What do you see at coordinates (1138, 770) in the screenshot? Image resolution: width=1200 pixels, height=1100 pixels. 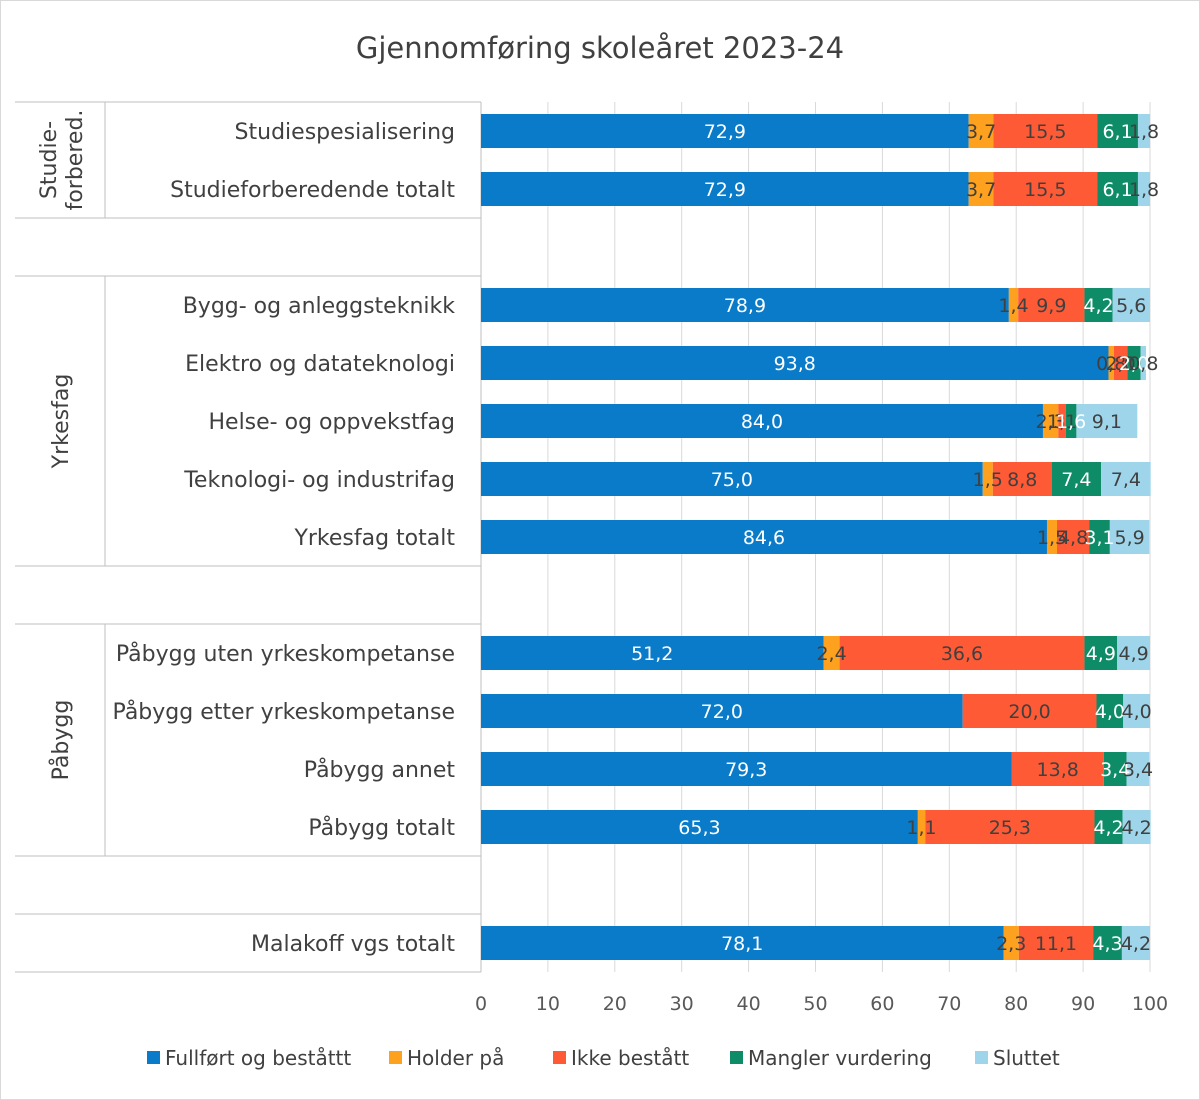 I see `data-label: 3,4` at bounding box center [1138, 770].